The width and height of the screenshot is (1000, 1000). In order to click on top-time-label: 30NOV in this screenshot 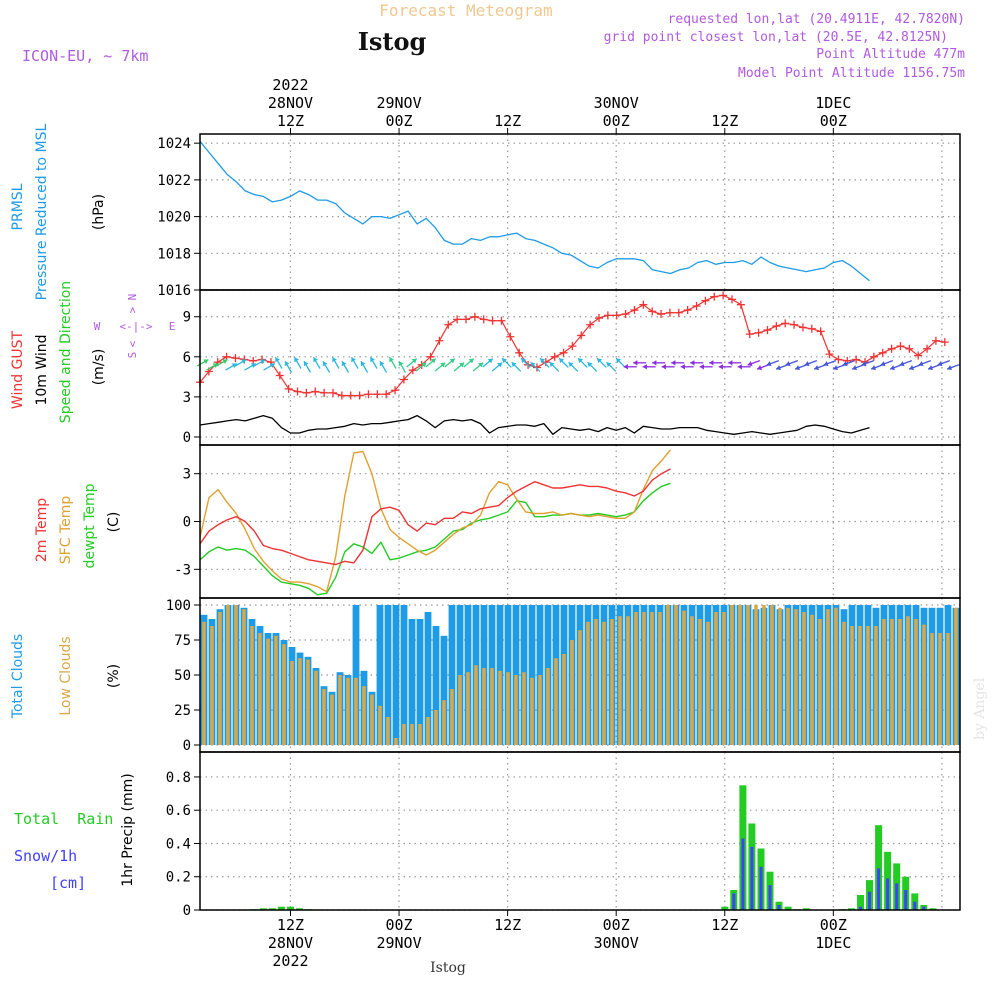, I will do `click(616, 103)`.